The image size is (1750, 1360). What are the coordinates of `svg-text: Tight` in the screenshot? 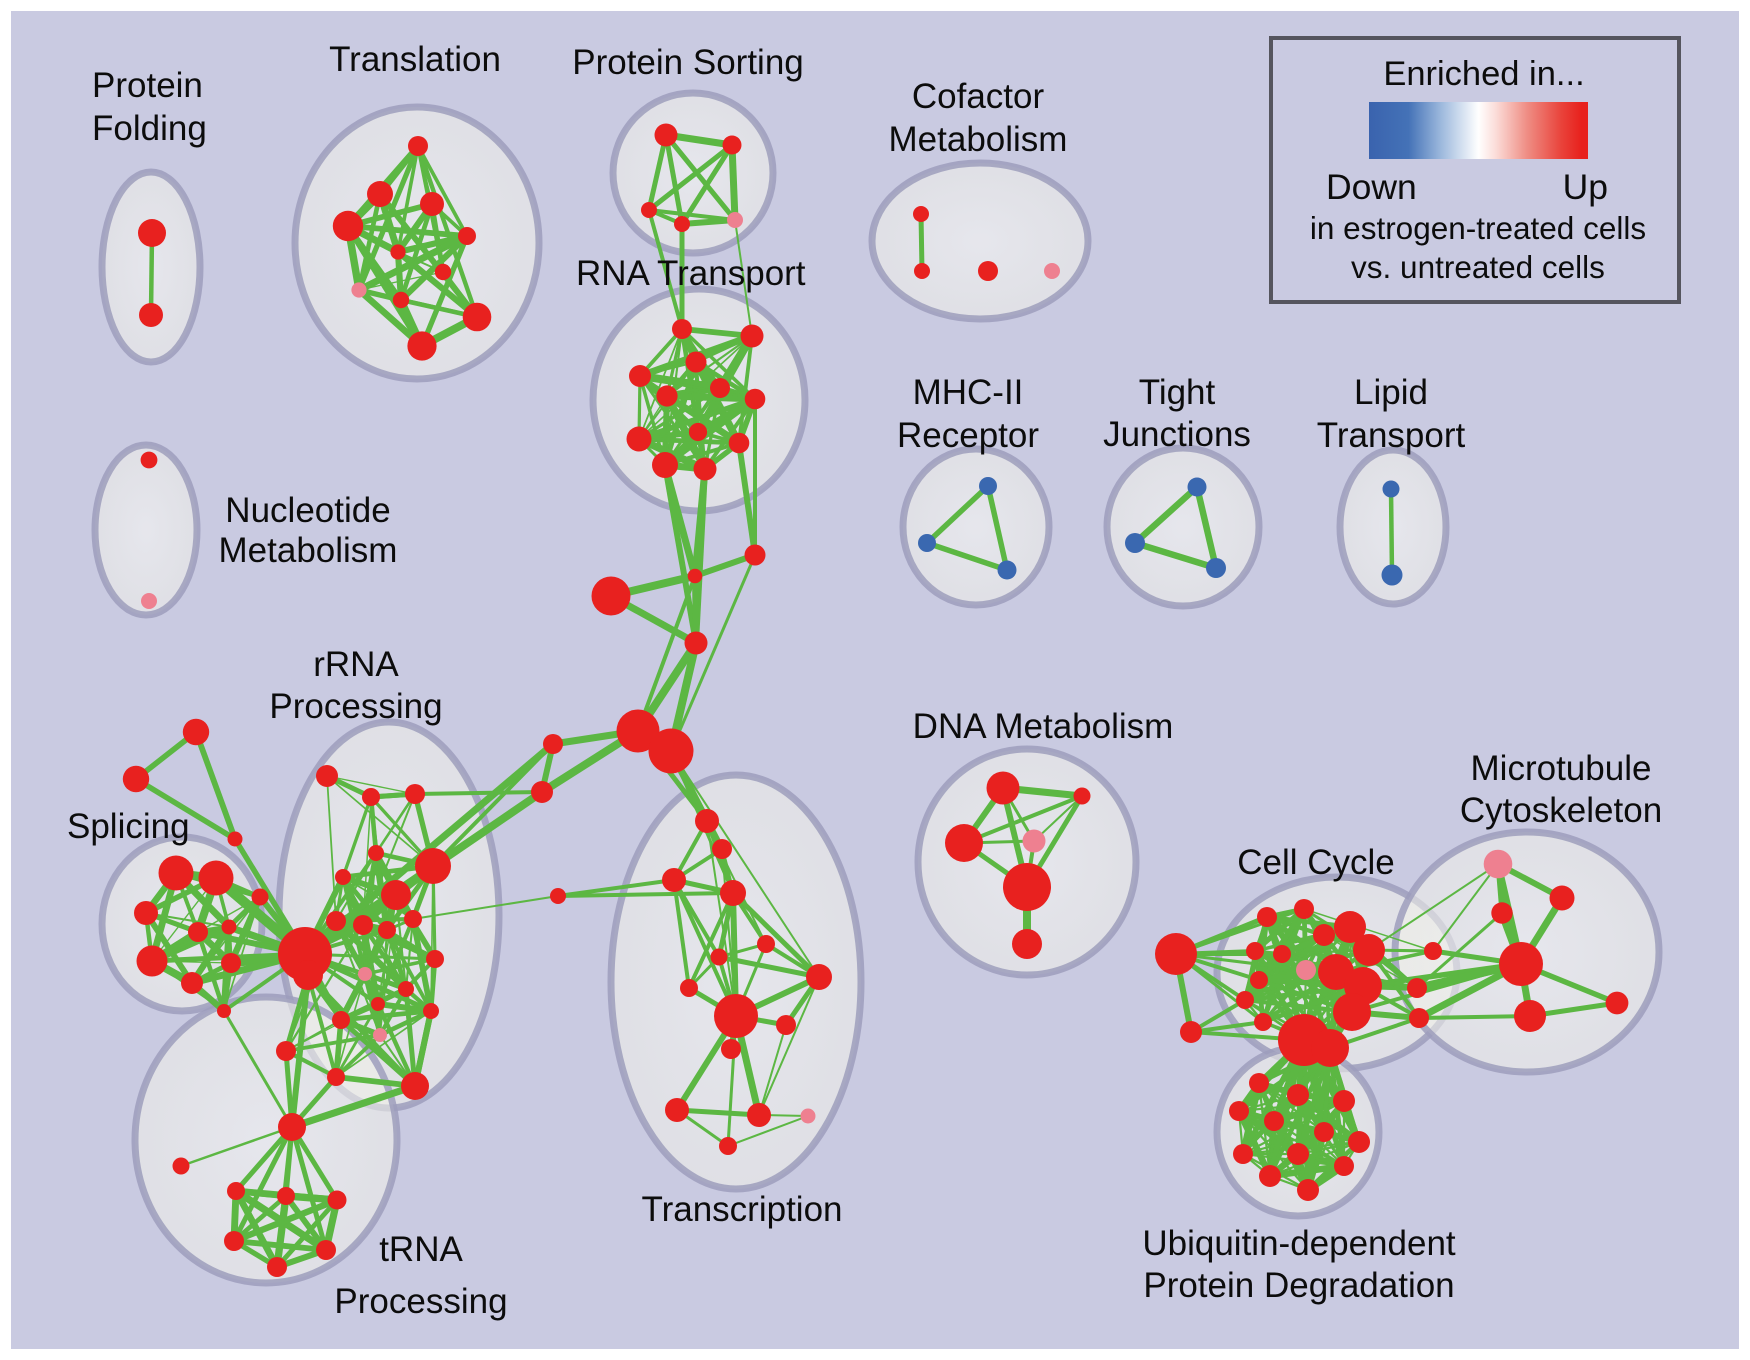 It's located at (1177, 392).